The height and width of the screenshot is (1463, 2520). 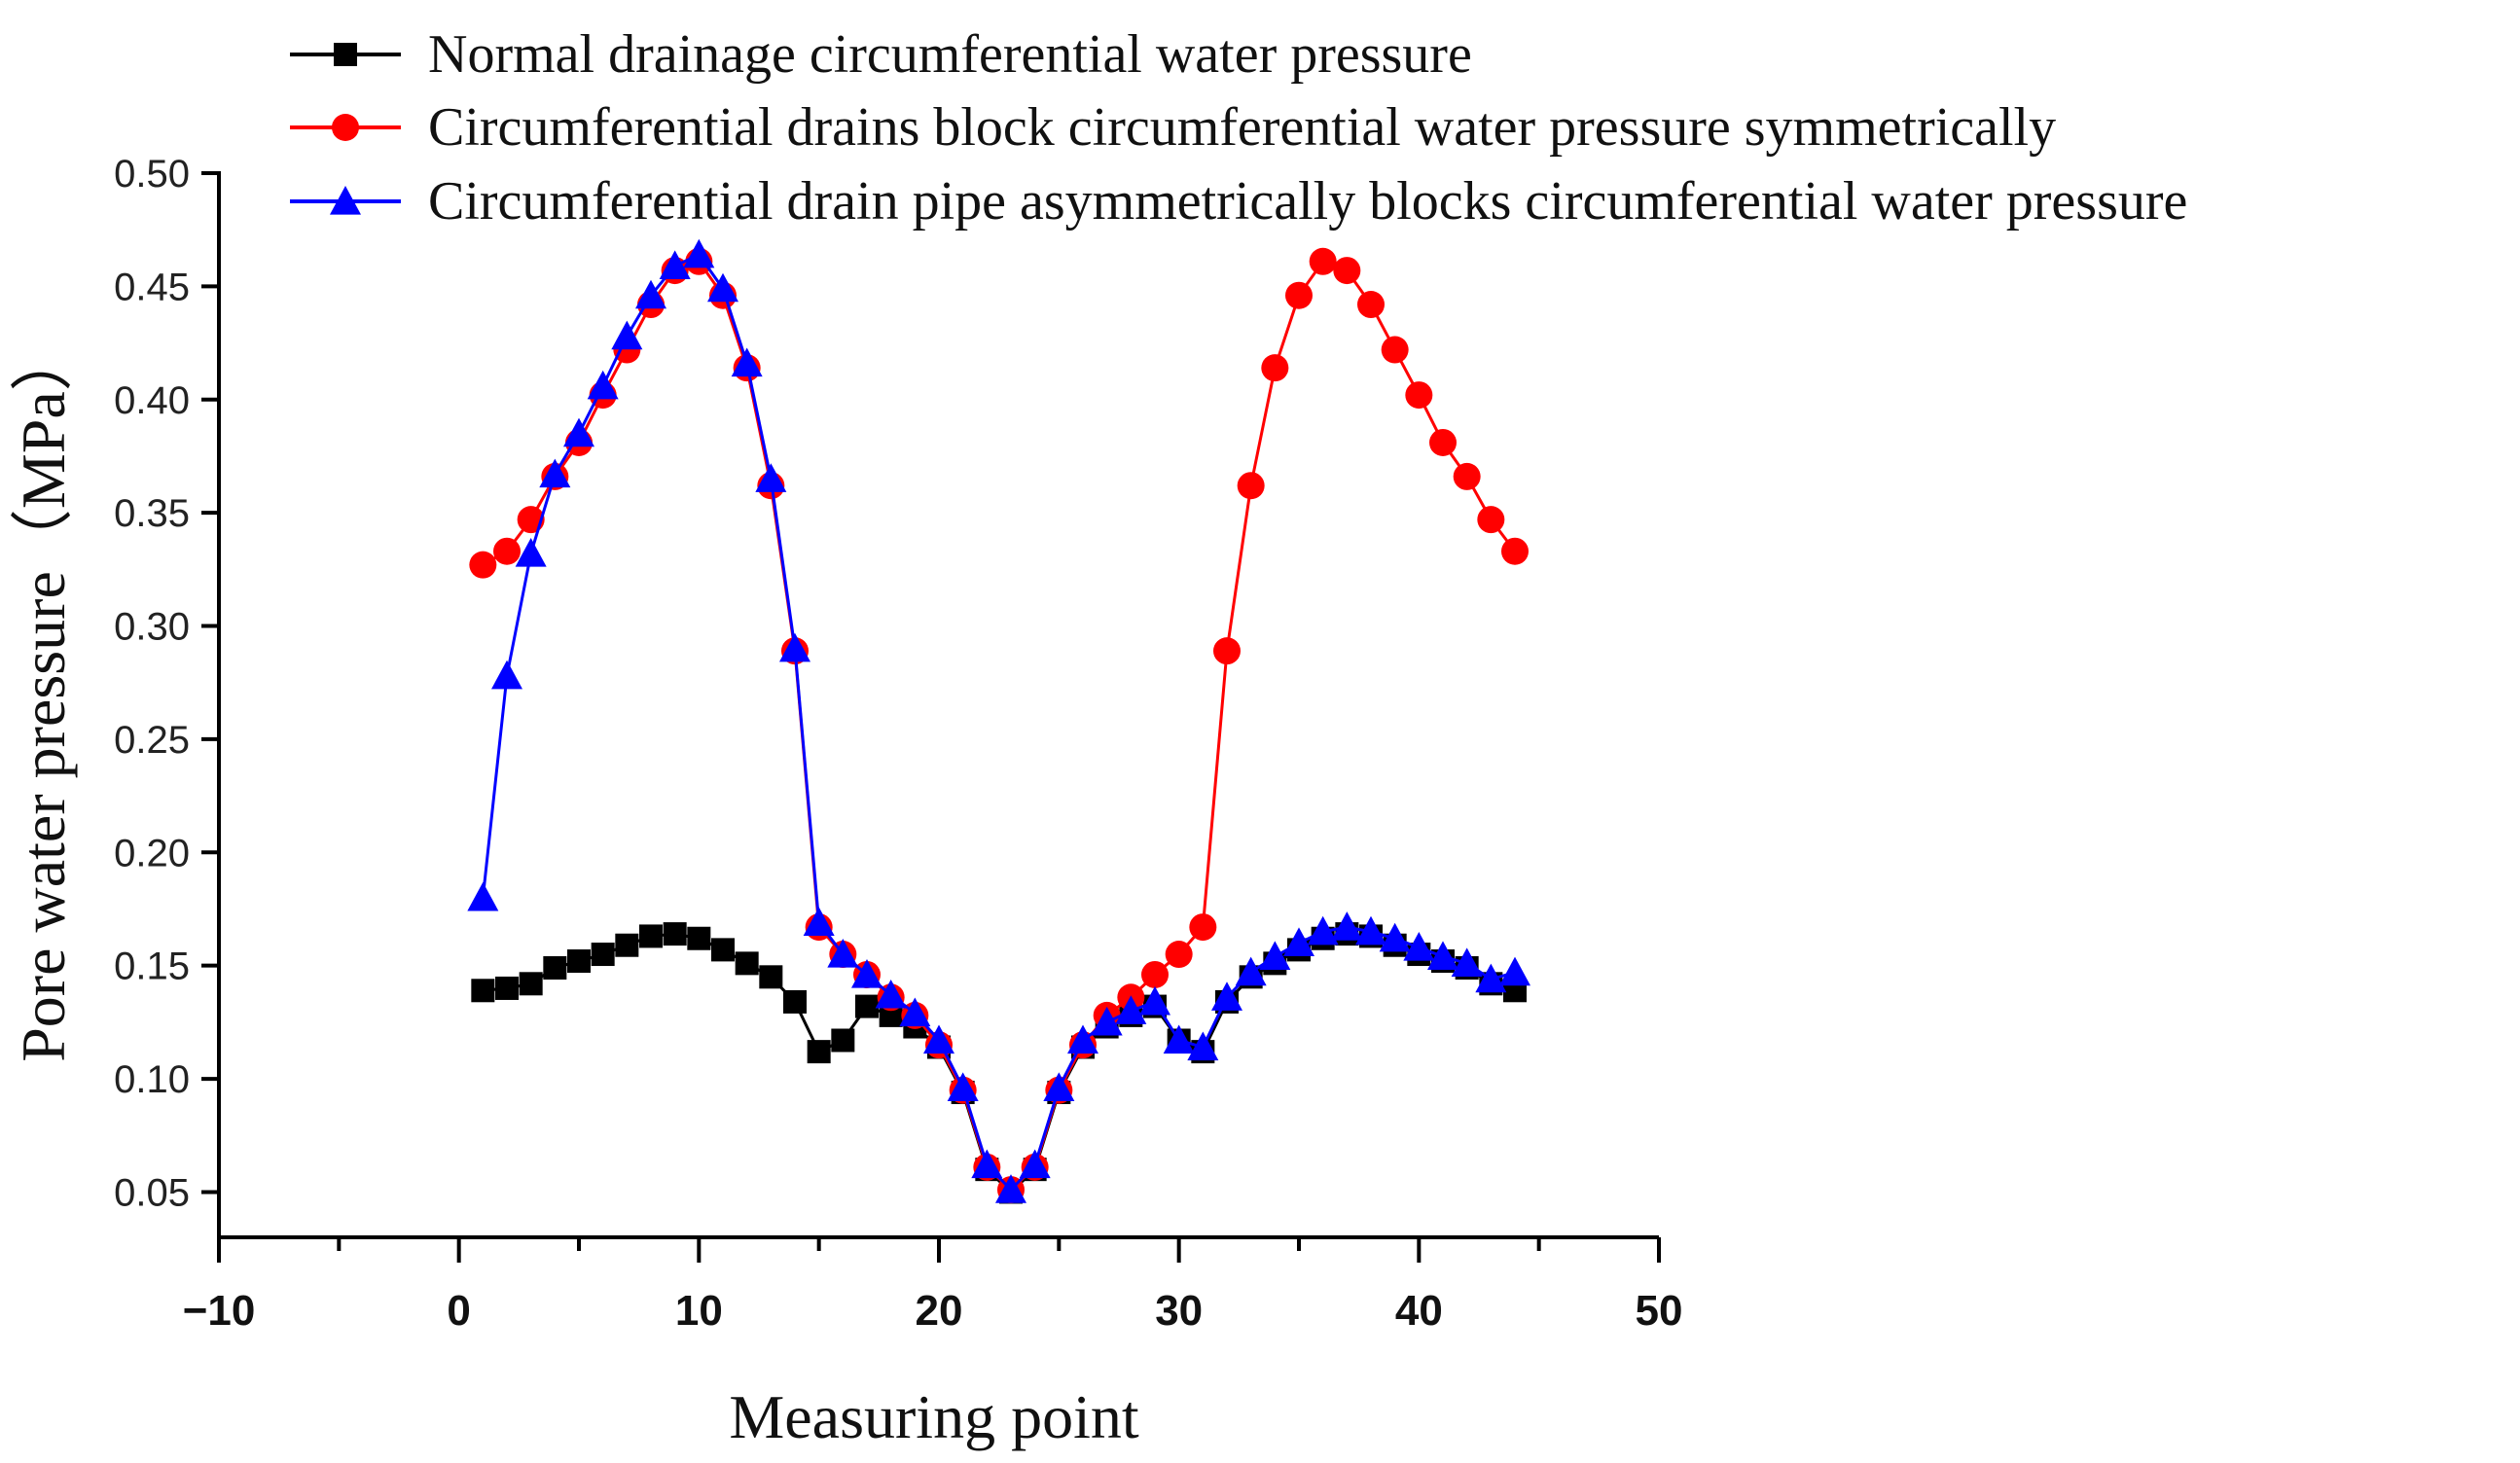 What do you see at coordinates (152, 513) in the screenshot?
I see `y-tick-label: 0.35` at bounding box center [152, 513].